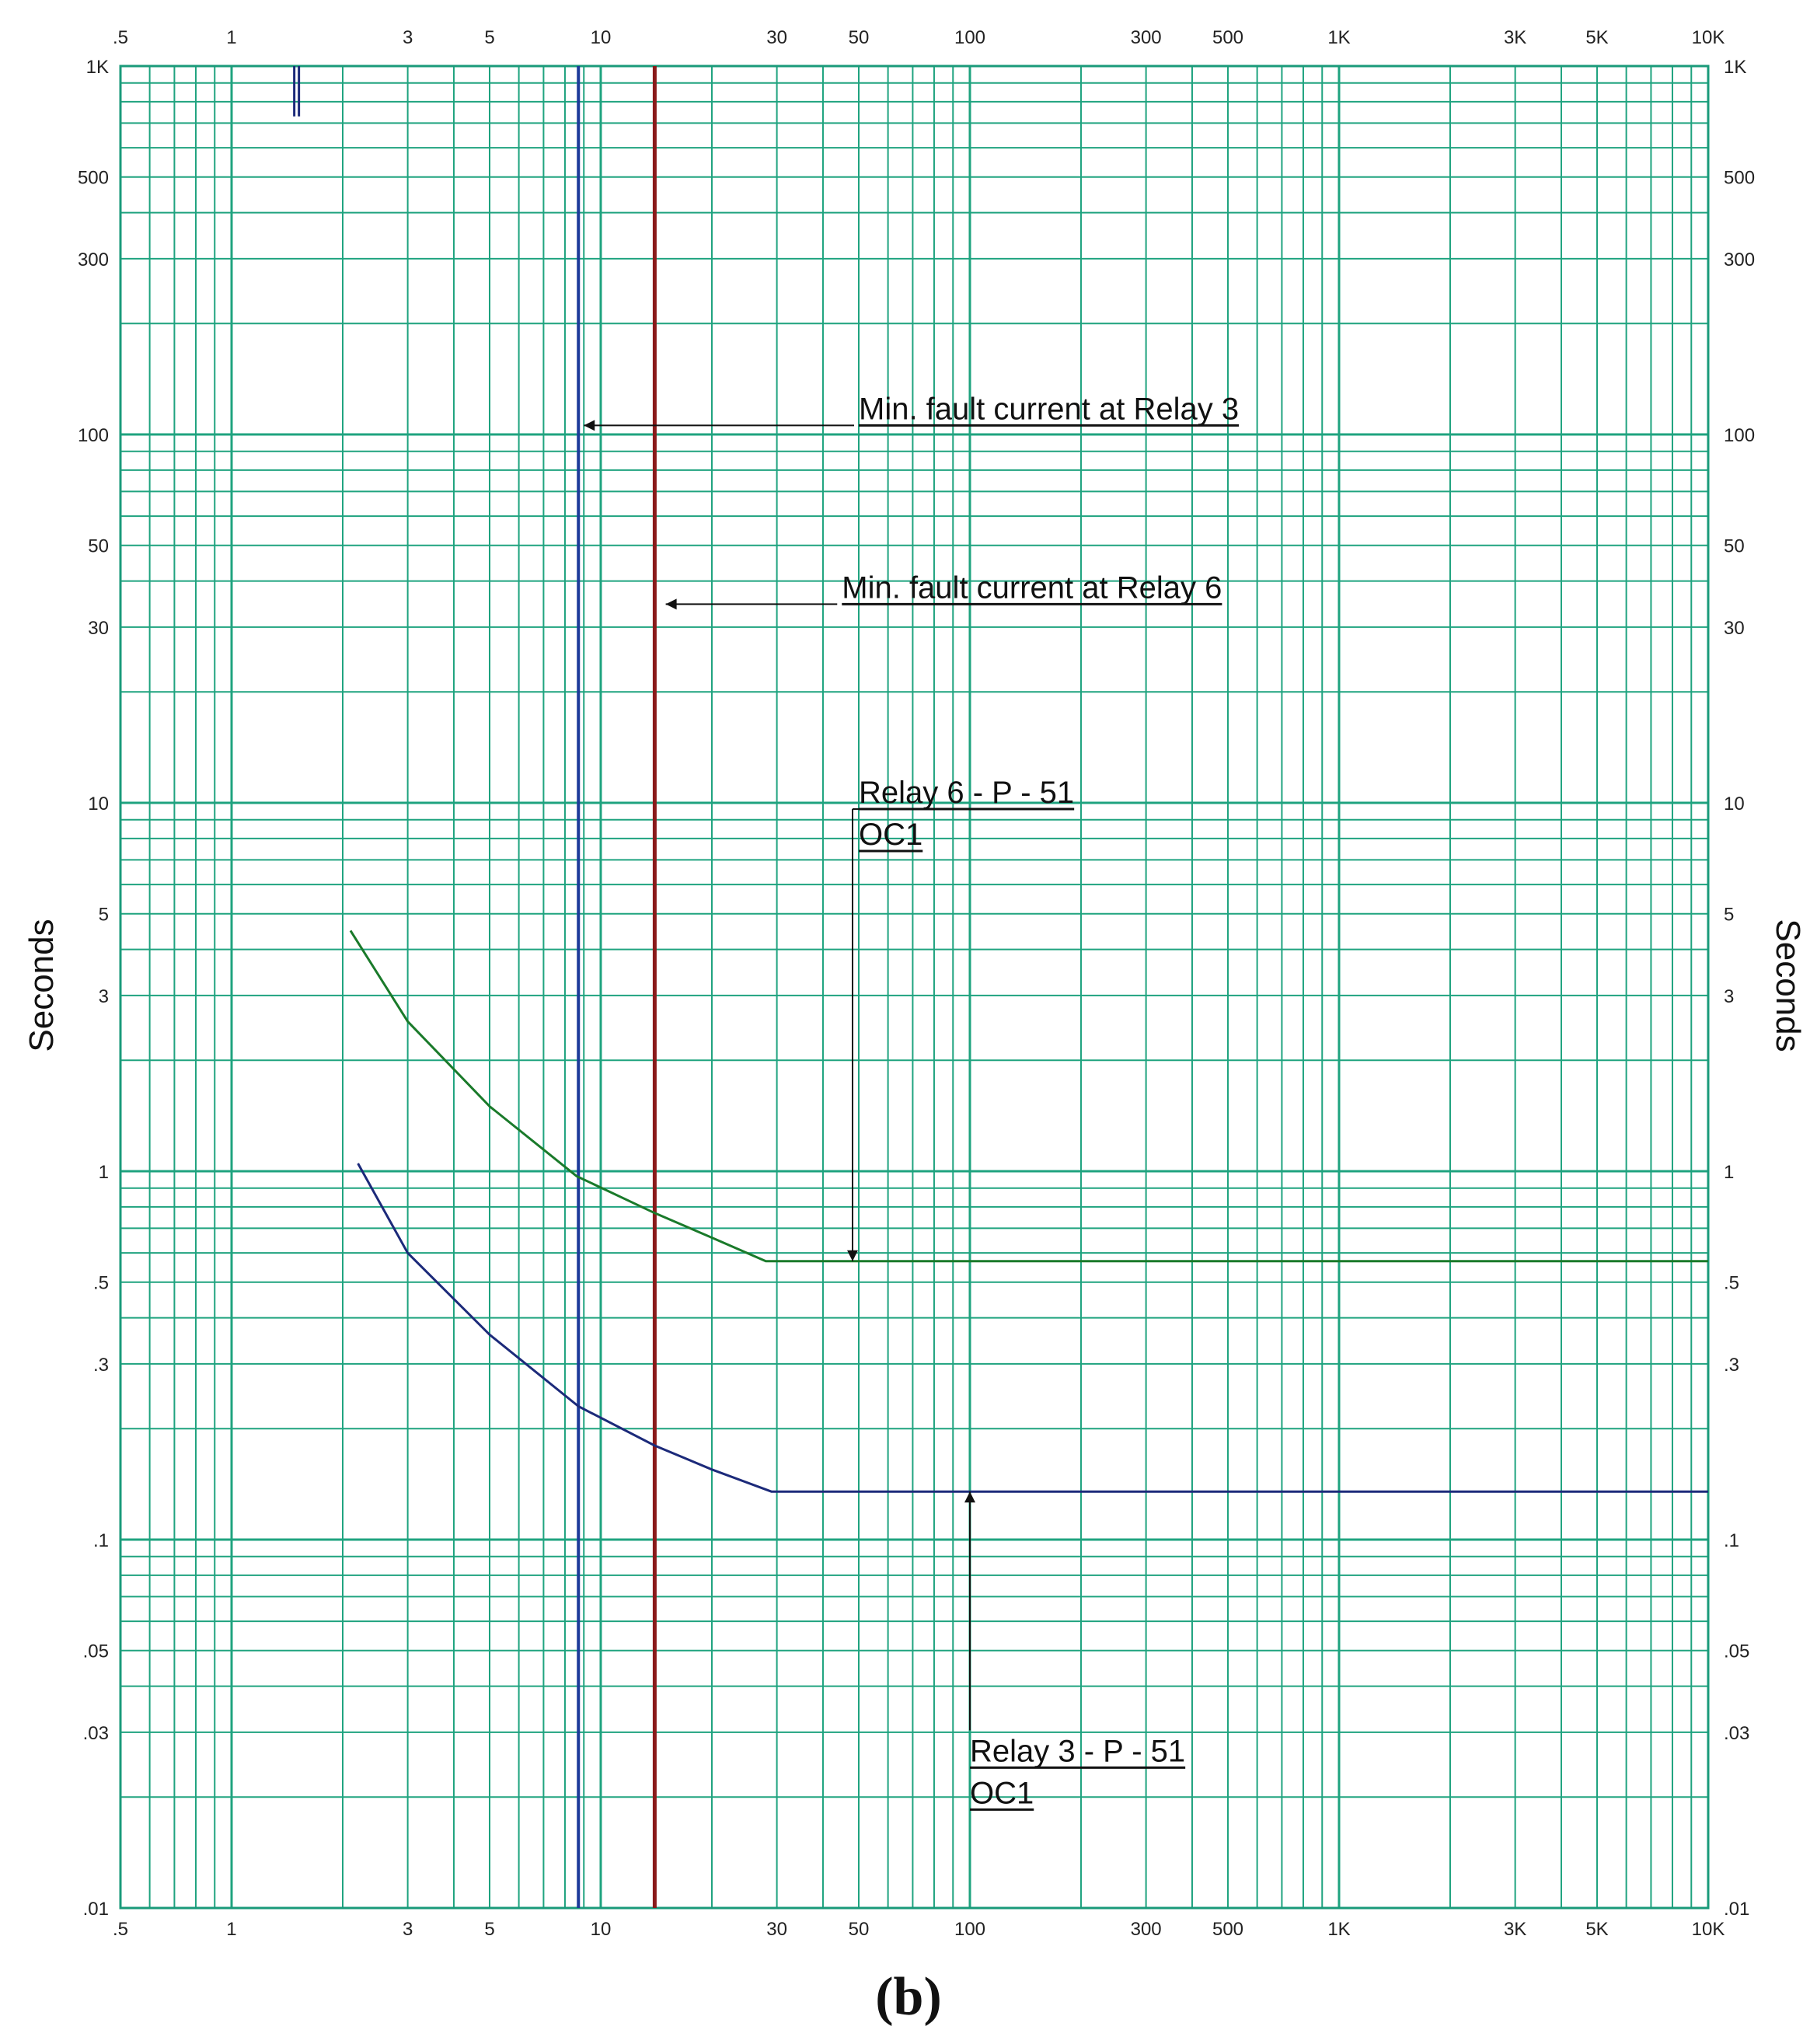 The width and height of the screenshot is (1817, 2044). What do you see at coordinates (104, 1172) in the screenshot?
I see `y-tick-label-left: 1` at bounding box center [104, 1172].